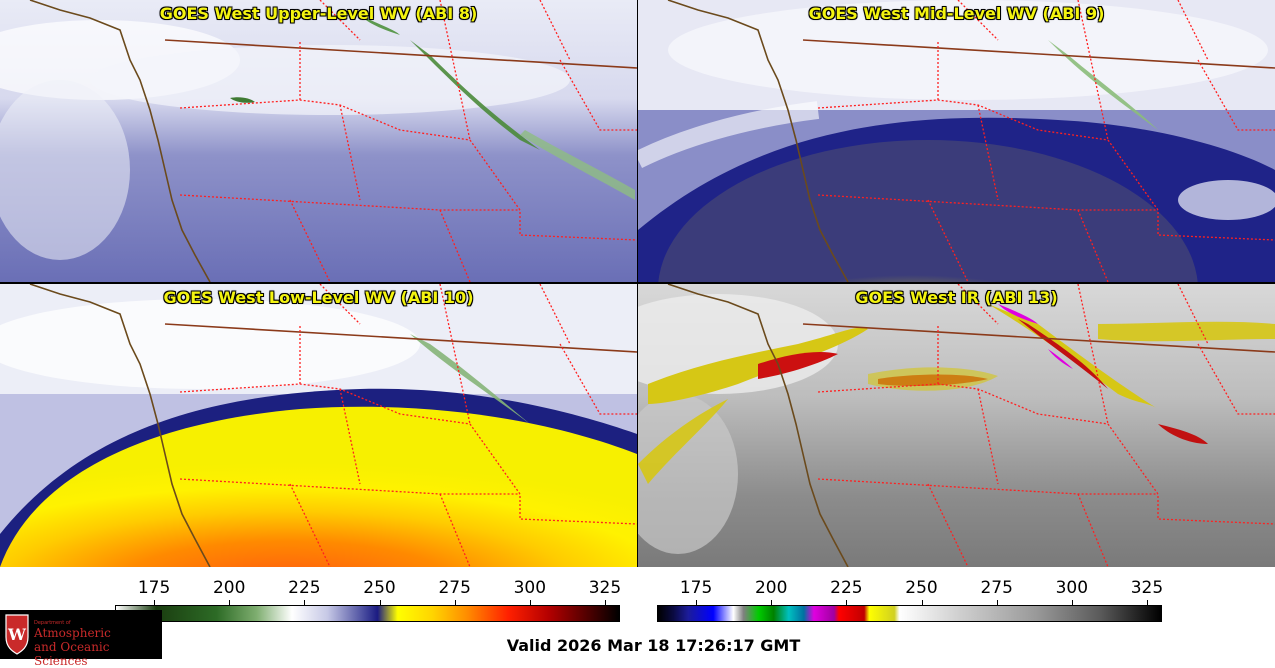 This screenshot has width=1275, height=668. I want to click on wv-tick-label: 275, so click(454, 588).